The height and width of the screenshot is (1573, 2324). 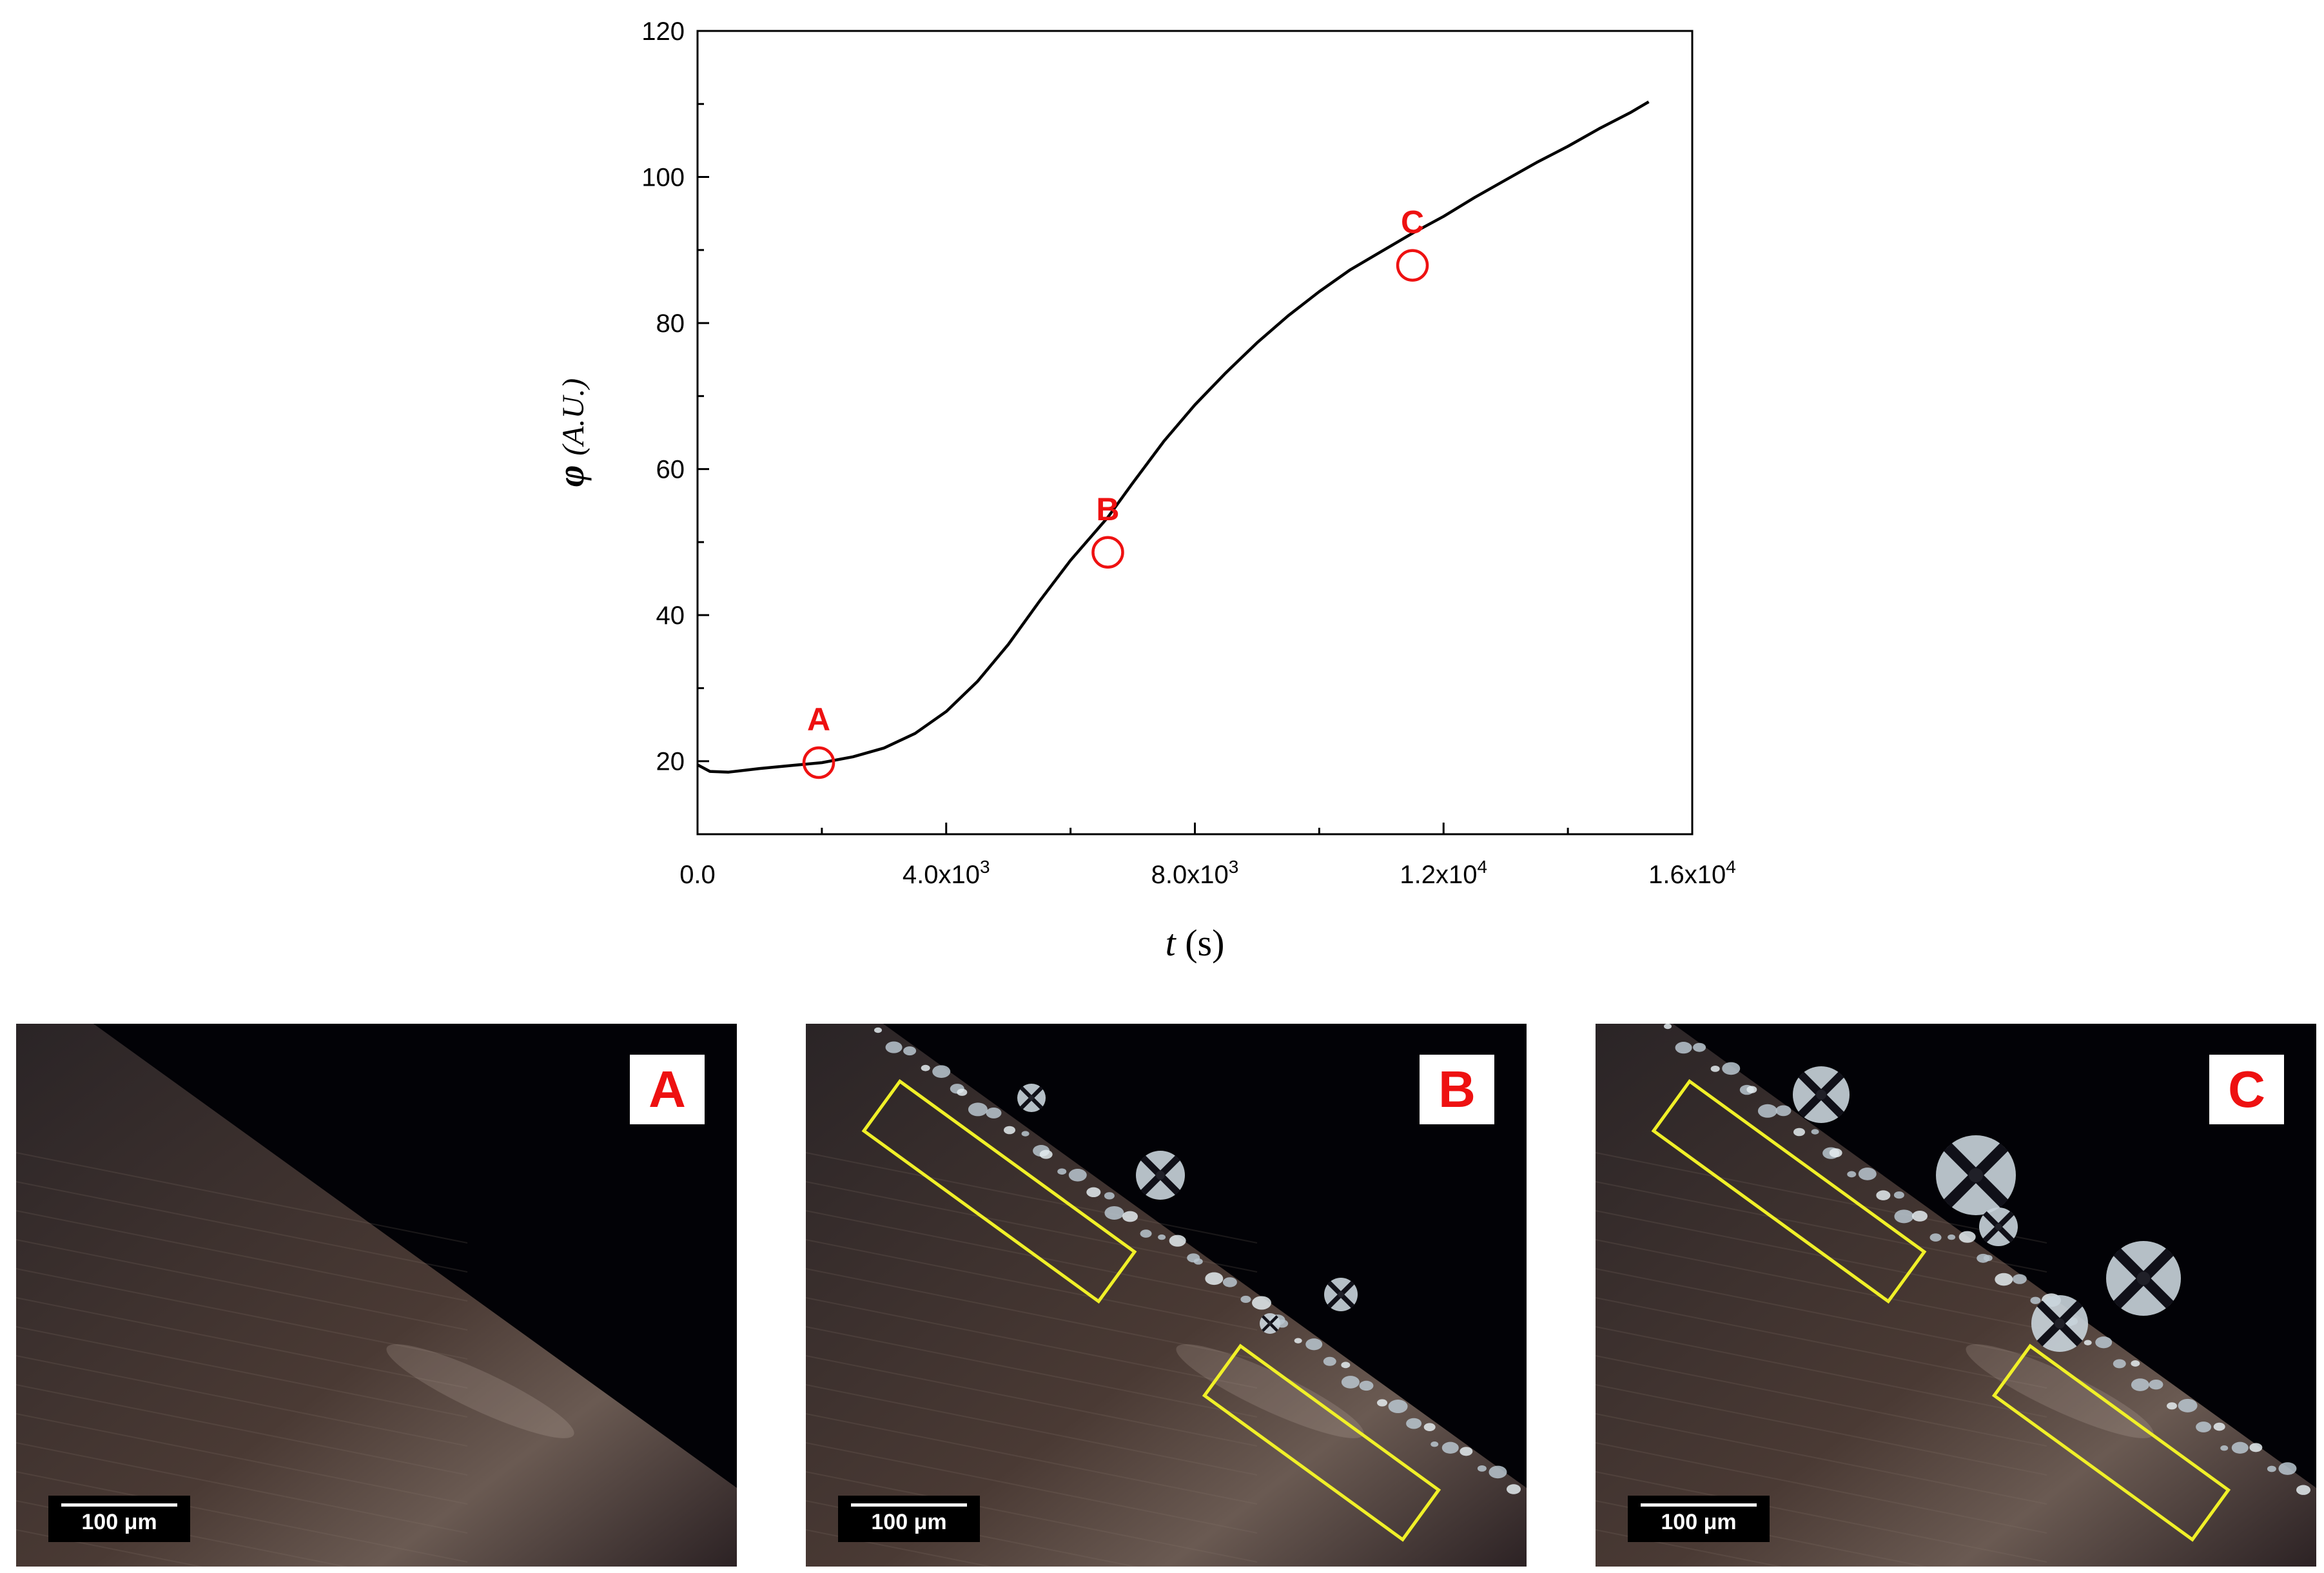 I want to click on micrograph-image-b, so click(x=1166, y=1295).